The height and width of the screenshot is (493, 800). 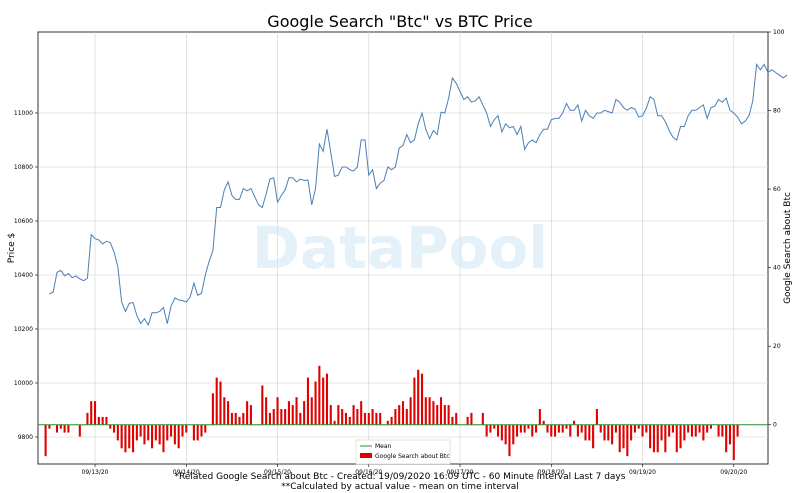 What do you see at coordinates (366, 455) in the screenshot?
I see `legend-search-swatch` at bounding box center [366, 455].